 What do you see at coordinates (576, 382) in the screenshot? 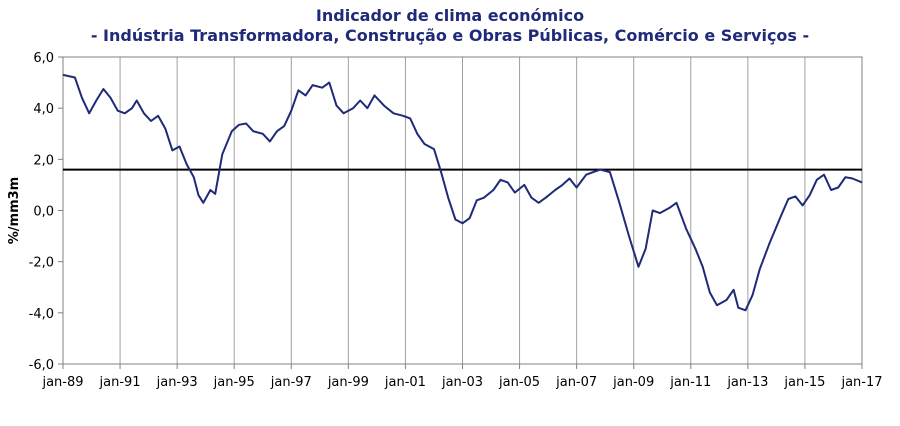
I see `x-tick-label: jan-07` at bounding box center [576, 382].